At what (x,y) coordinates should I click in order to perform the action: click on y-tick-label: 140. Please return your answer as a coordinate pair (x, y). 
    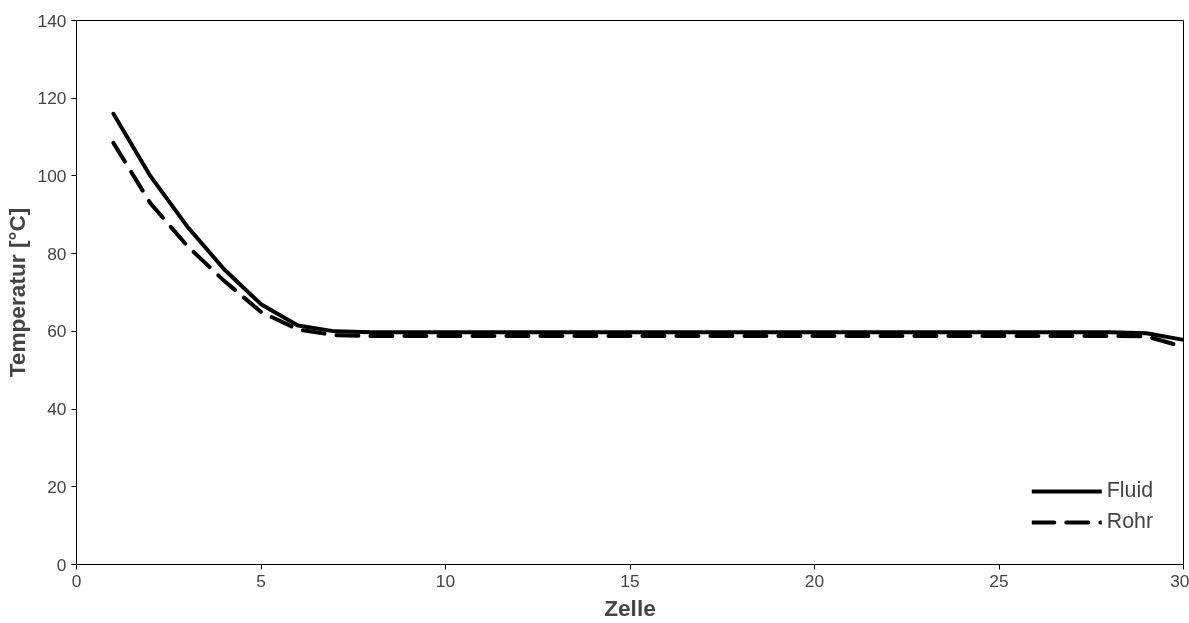
    Looking at the image, I should click on (52, 20).